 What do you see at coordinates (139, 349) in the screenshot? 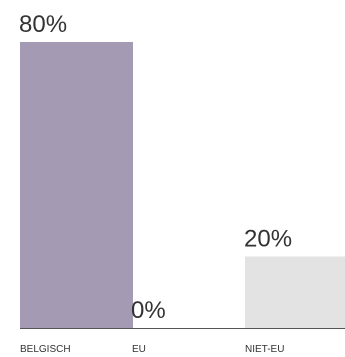
I see `category-label-eu: EU` at bounding box center [139, 349].